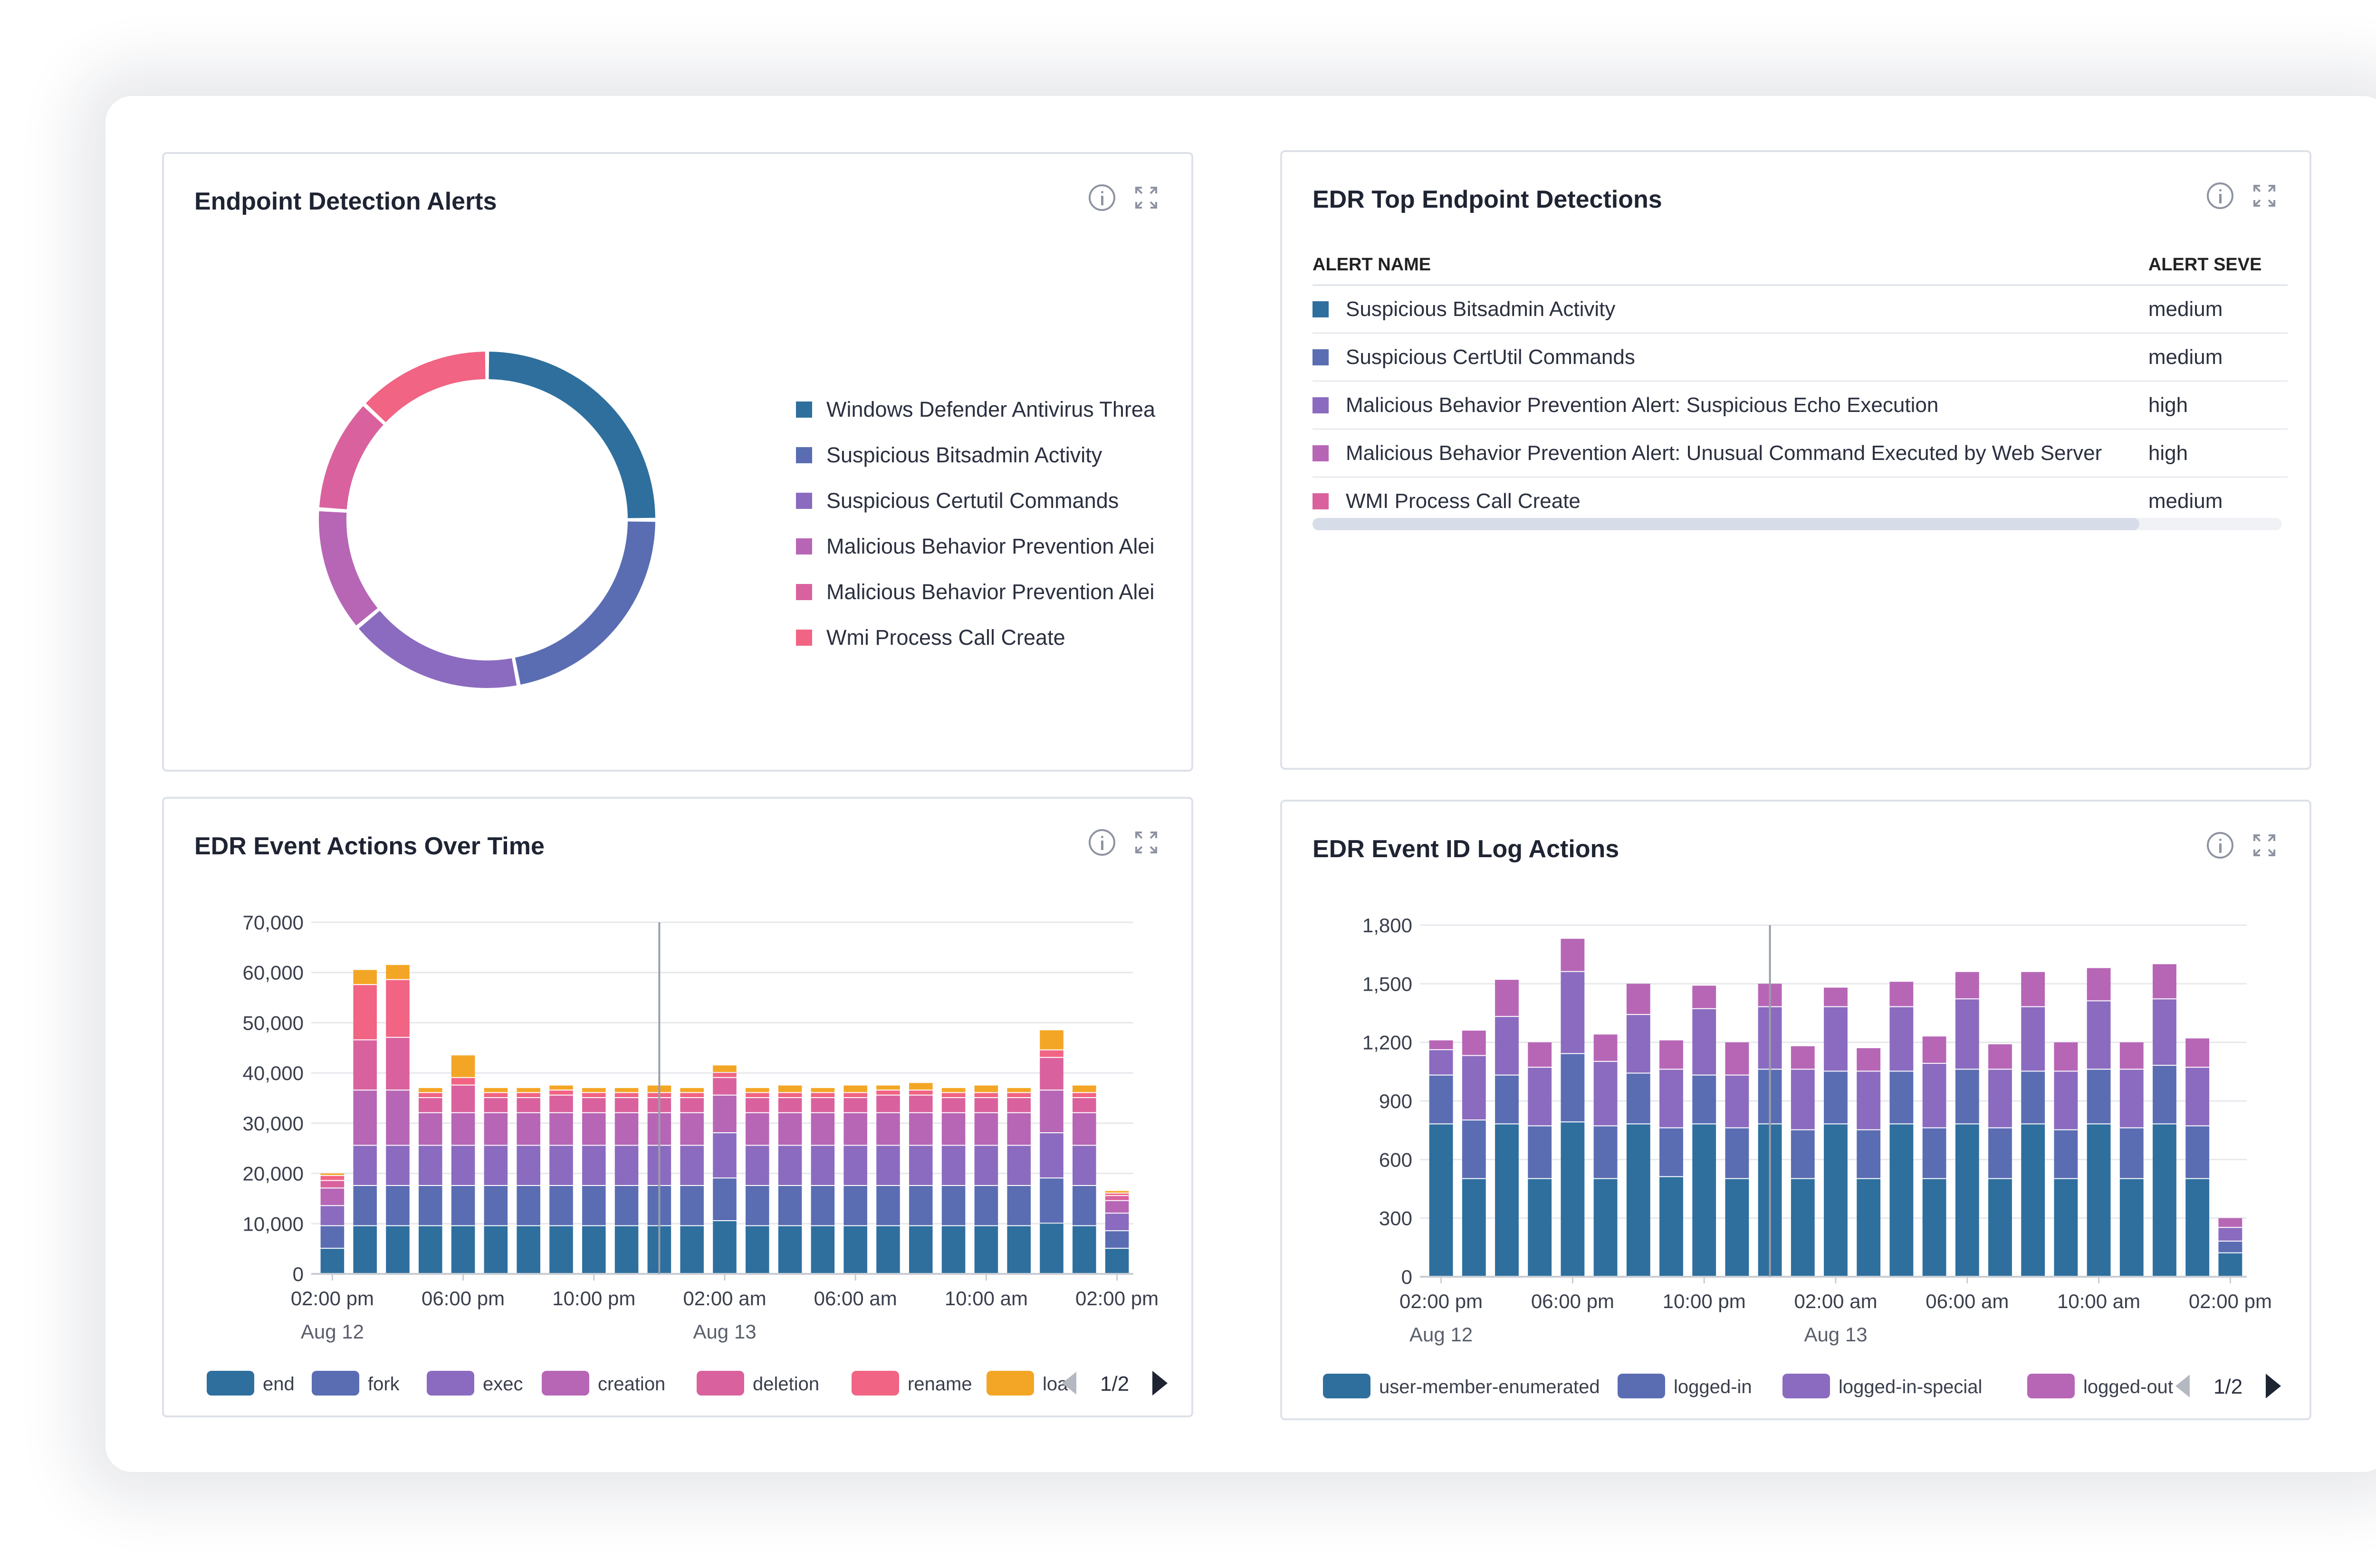 This screenshot has height=1568, width=2376. I want to click on legend-label: deletion, so click(786, 1385).